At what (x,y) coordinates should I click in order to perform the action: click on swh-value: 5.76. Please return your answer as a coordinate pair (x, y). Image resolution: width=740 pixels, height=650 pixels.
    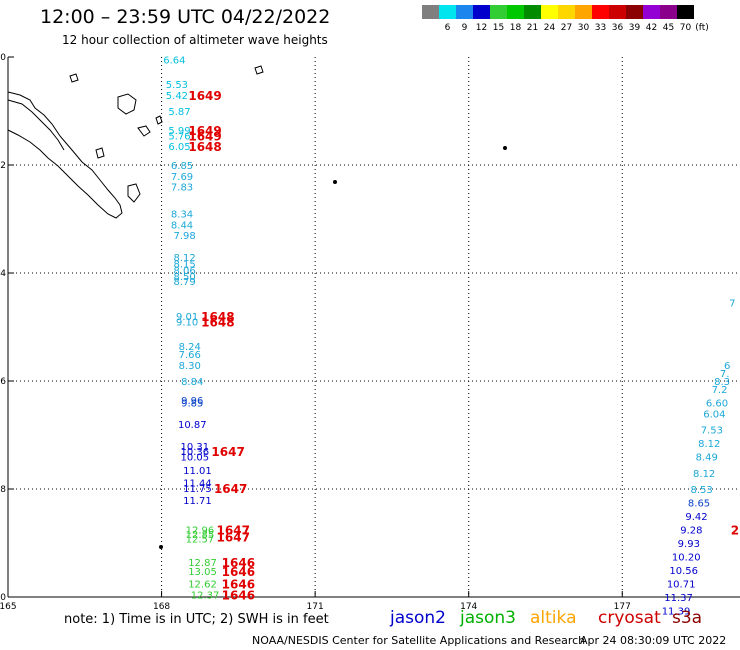
    Looking at the image, I should click on (179, 136).